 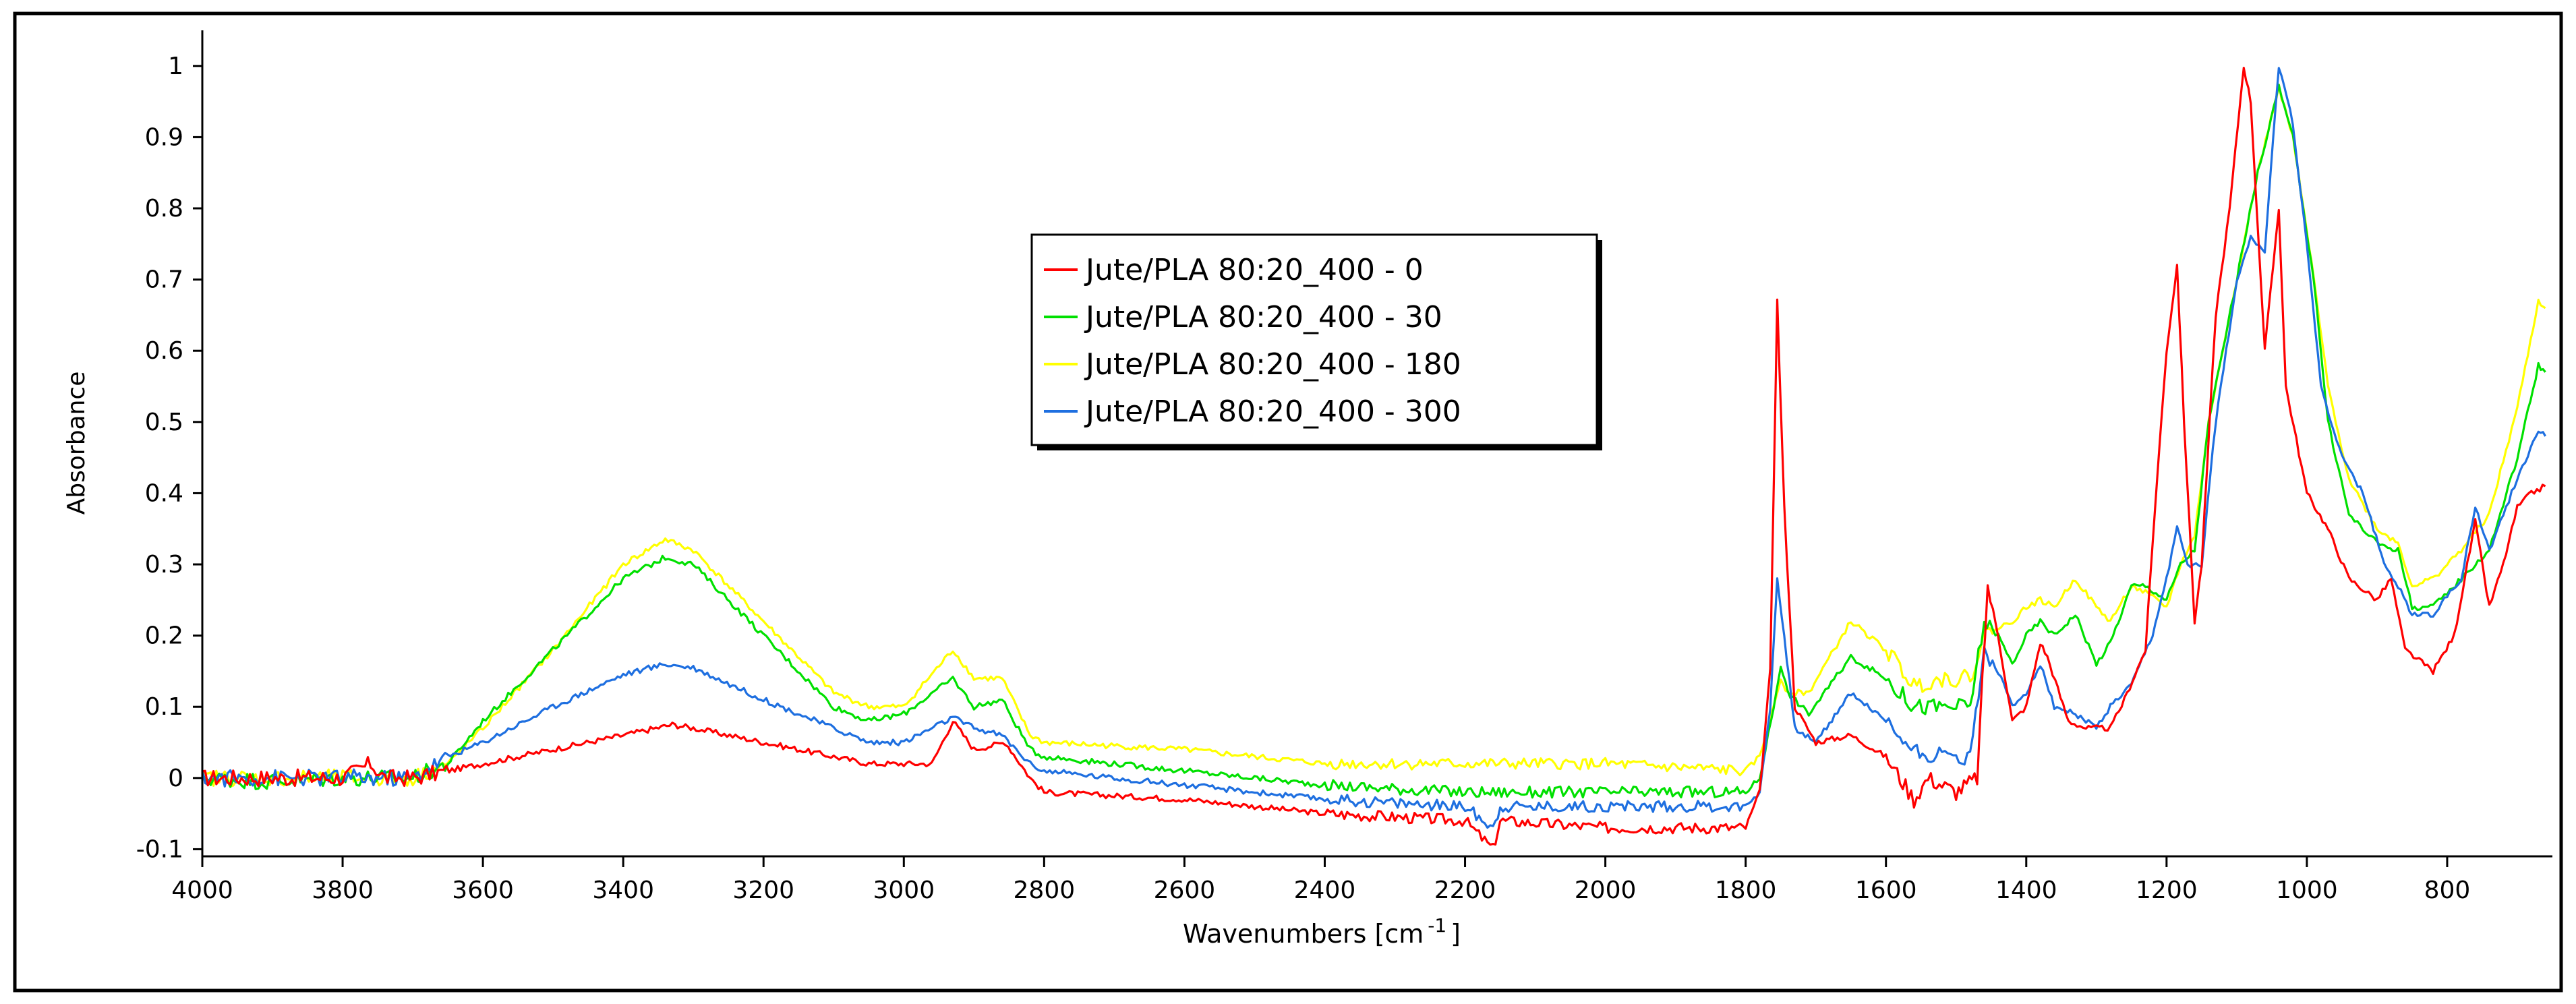 I want to click on x-tick-label: 1800, so click(x=1746, y=890).